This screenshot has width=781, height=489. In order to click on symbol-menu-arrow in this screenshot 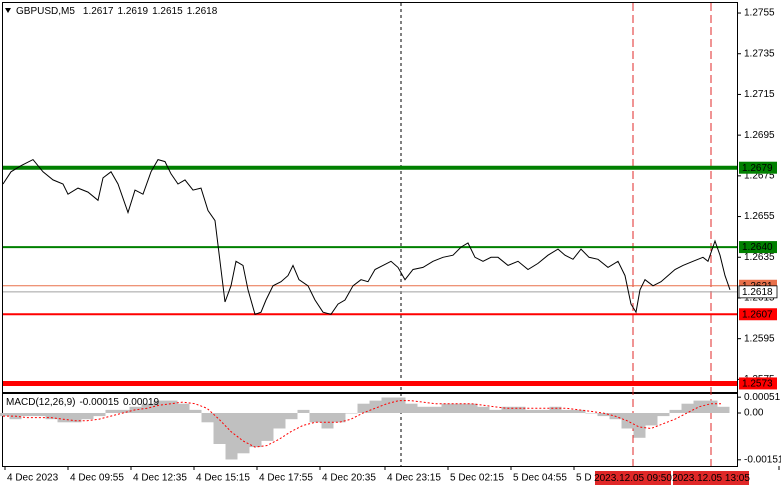, I will do `click(8, 10)`.